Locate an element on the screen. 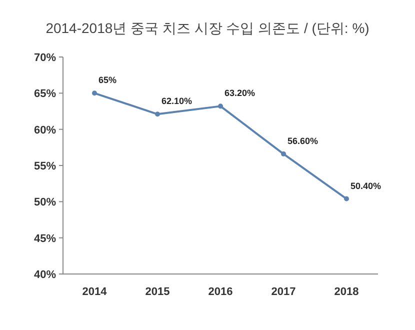  x-tick-label: 2016 is located at coordinates (220, 292).